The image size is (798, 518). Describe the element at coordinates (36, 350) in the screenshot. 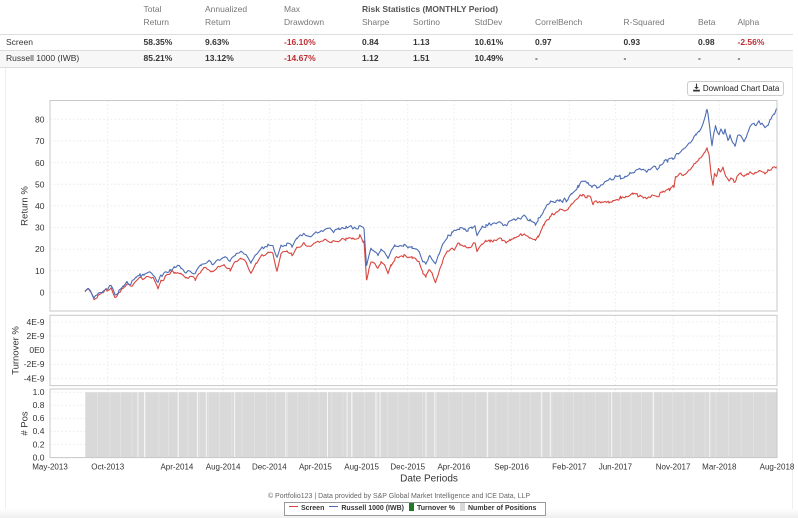

I see `svg-text: 0E0` at that location.